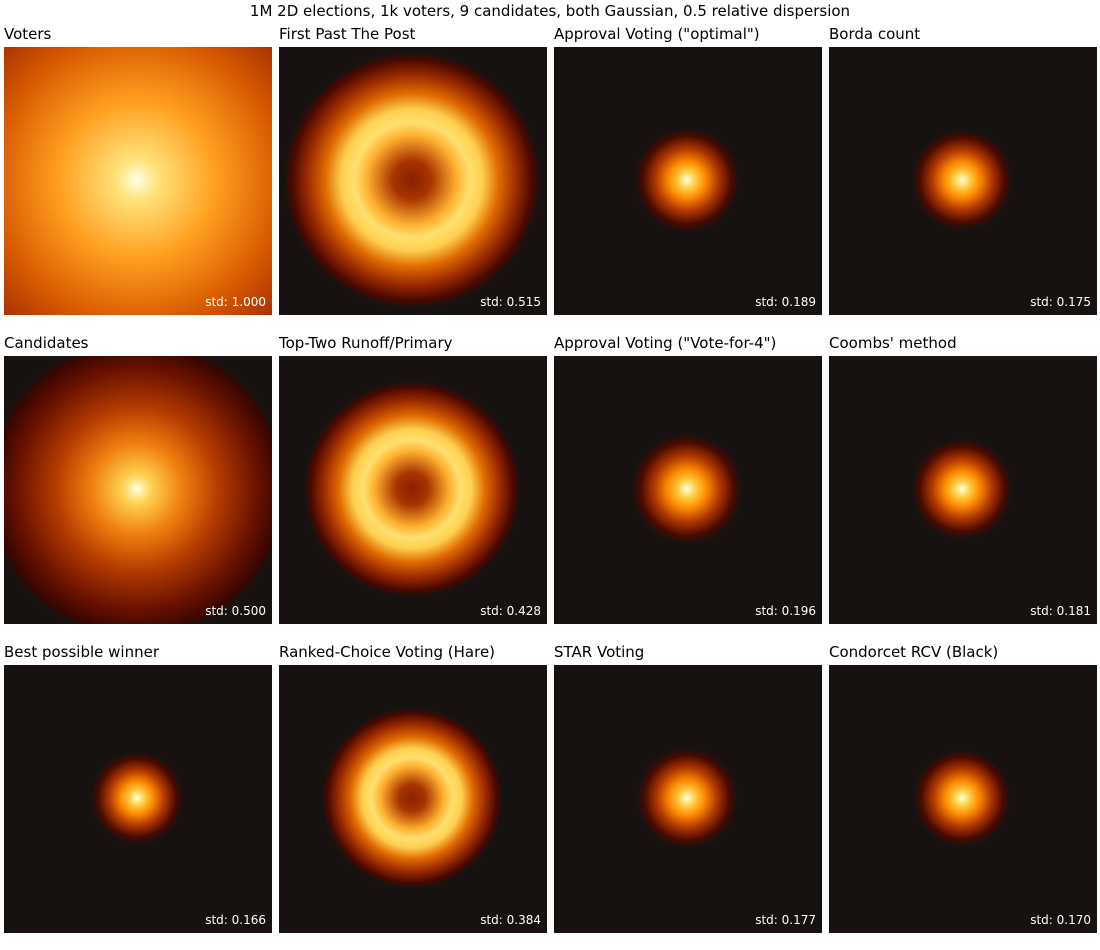  Describe the element at coordinates (510, 302) in the screenshot. I see `std-label: std: 0.515` at that location.